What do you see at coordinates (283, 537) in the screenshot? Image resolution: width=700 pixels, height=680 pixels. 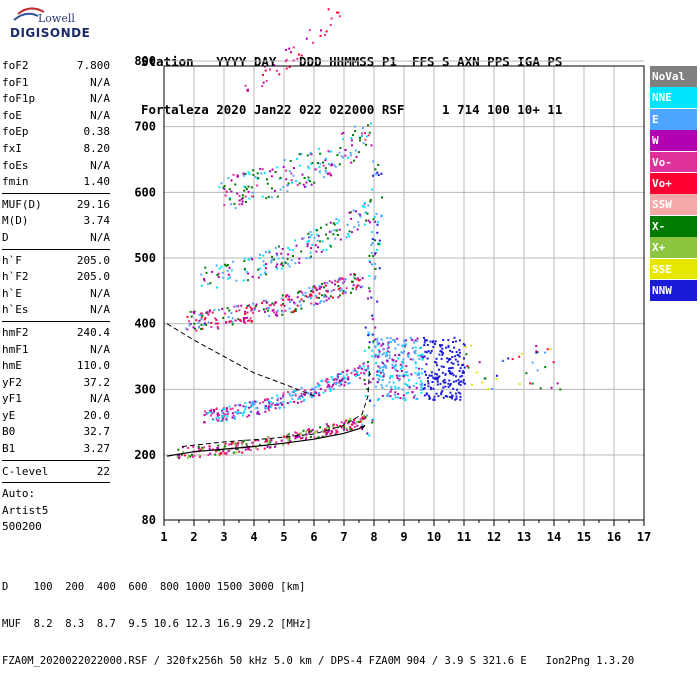 I see `x-tick-label: 5` at bounding box center [283, 537].